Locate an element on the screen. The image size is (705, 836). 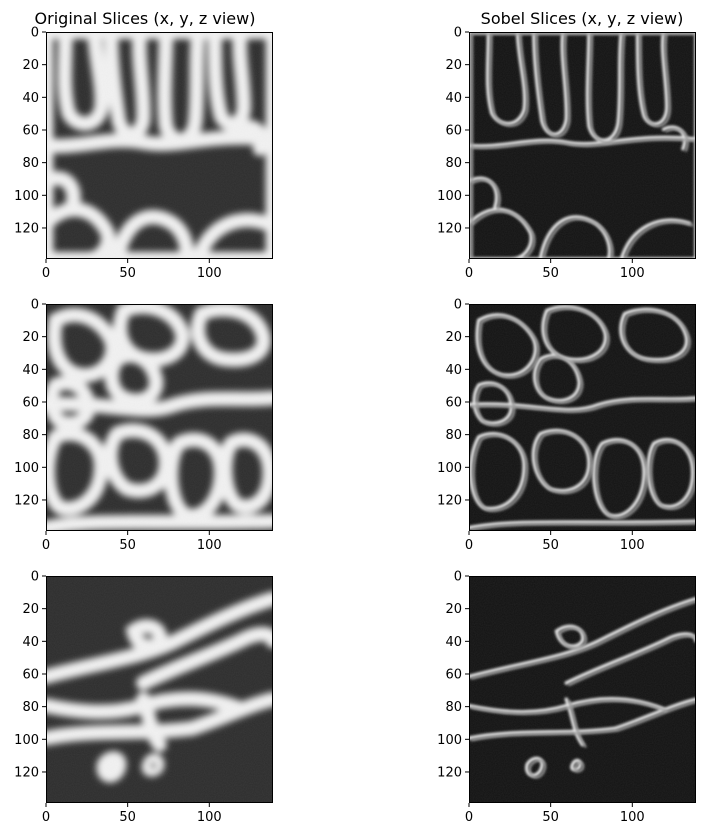
column-title-original: Original Slices (x, y, z view) is located at coordinates (145, 18).